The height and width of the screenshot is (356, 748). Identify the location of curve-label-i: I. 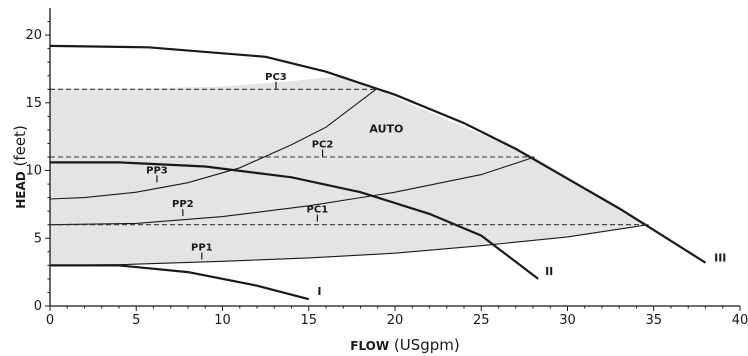
(319, 291).